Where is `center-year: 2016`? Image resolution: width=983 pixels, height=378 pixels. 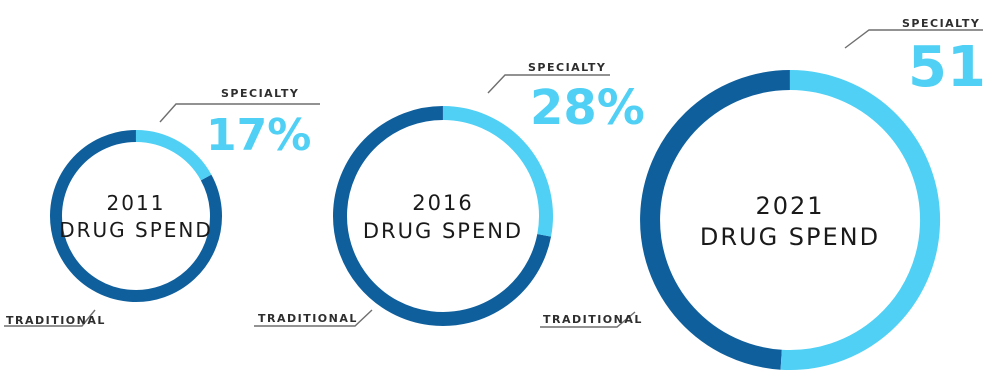
center-year: 2016 is located at coordinates (442, 203).